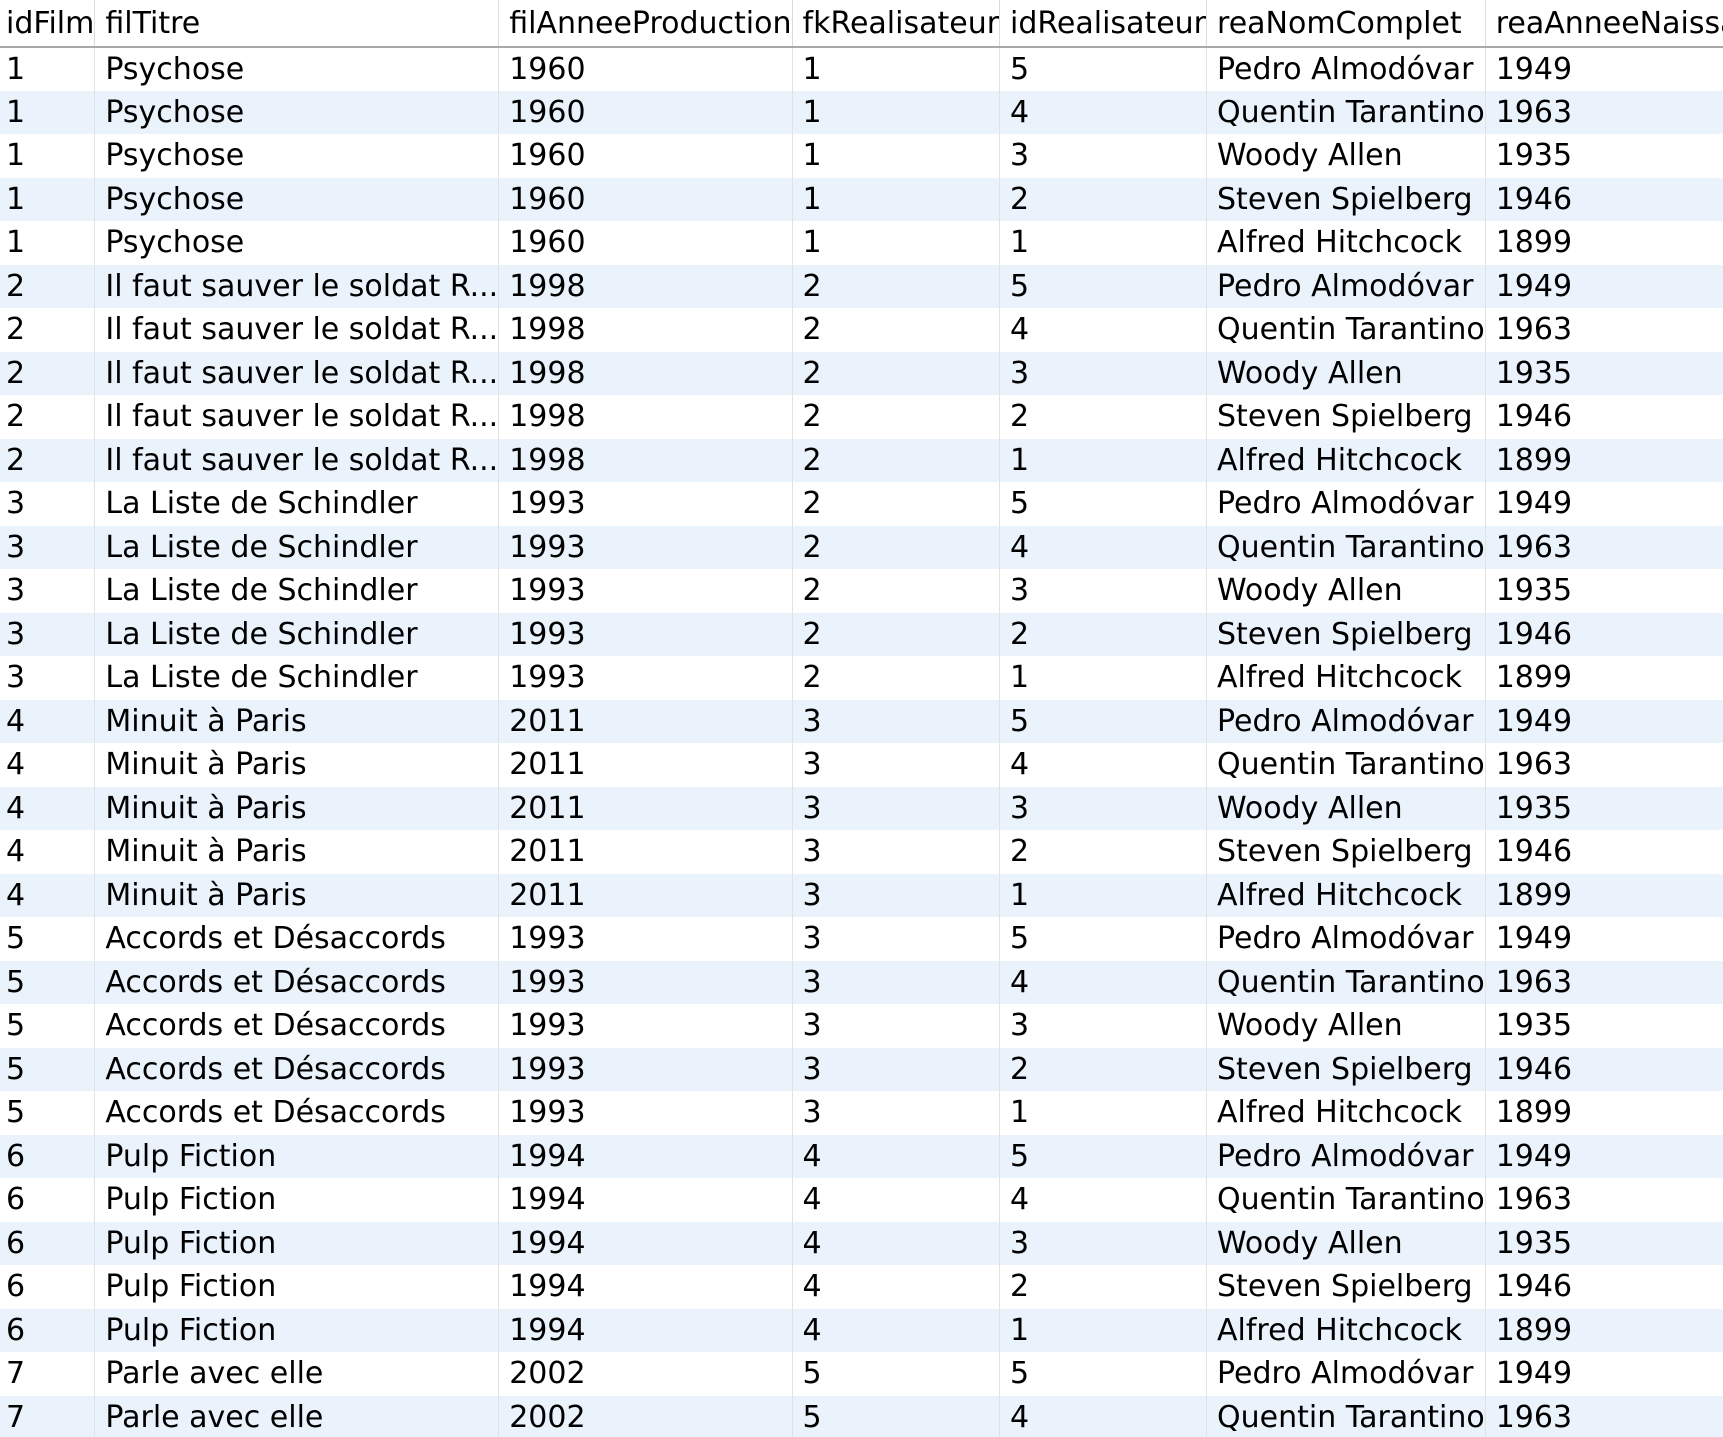 The image size is (1723, 1437). Describe the element at coordinates (896, 24) in the screenshot. I see `column-header-fkrealisateur: fkRealisateur` at that location.